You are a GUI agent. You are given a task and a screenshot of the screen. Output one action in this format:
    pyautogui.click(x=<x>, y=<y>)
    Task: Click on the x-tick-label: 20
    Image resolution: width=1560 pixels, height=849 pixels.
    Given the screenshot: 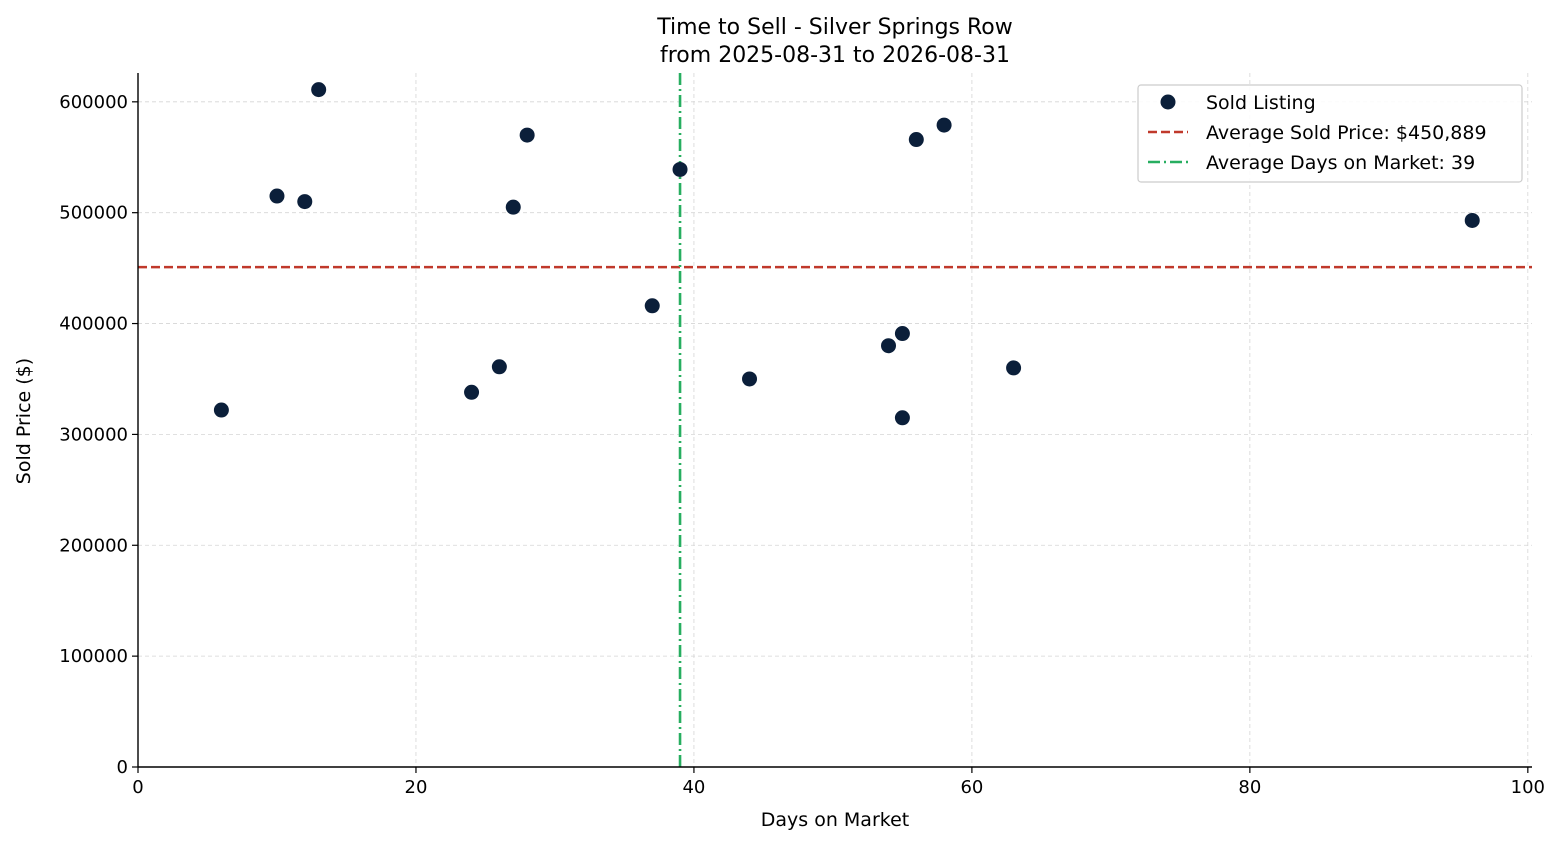 What is the action you would take?
    pyautogui.click(x=416, y=787)
    